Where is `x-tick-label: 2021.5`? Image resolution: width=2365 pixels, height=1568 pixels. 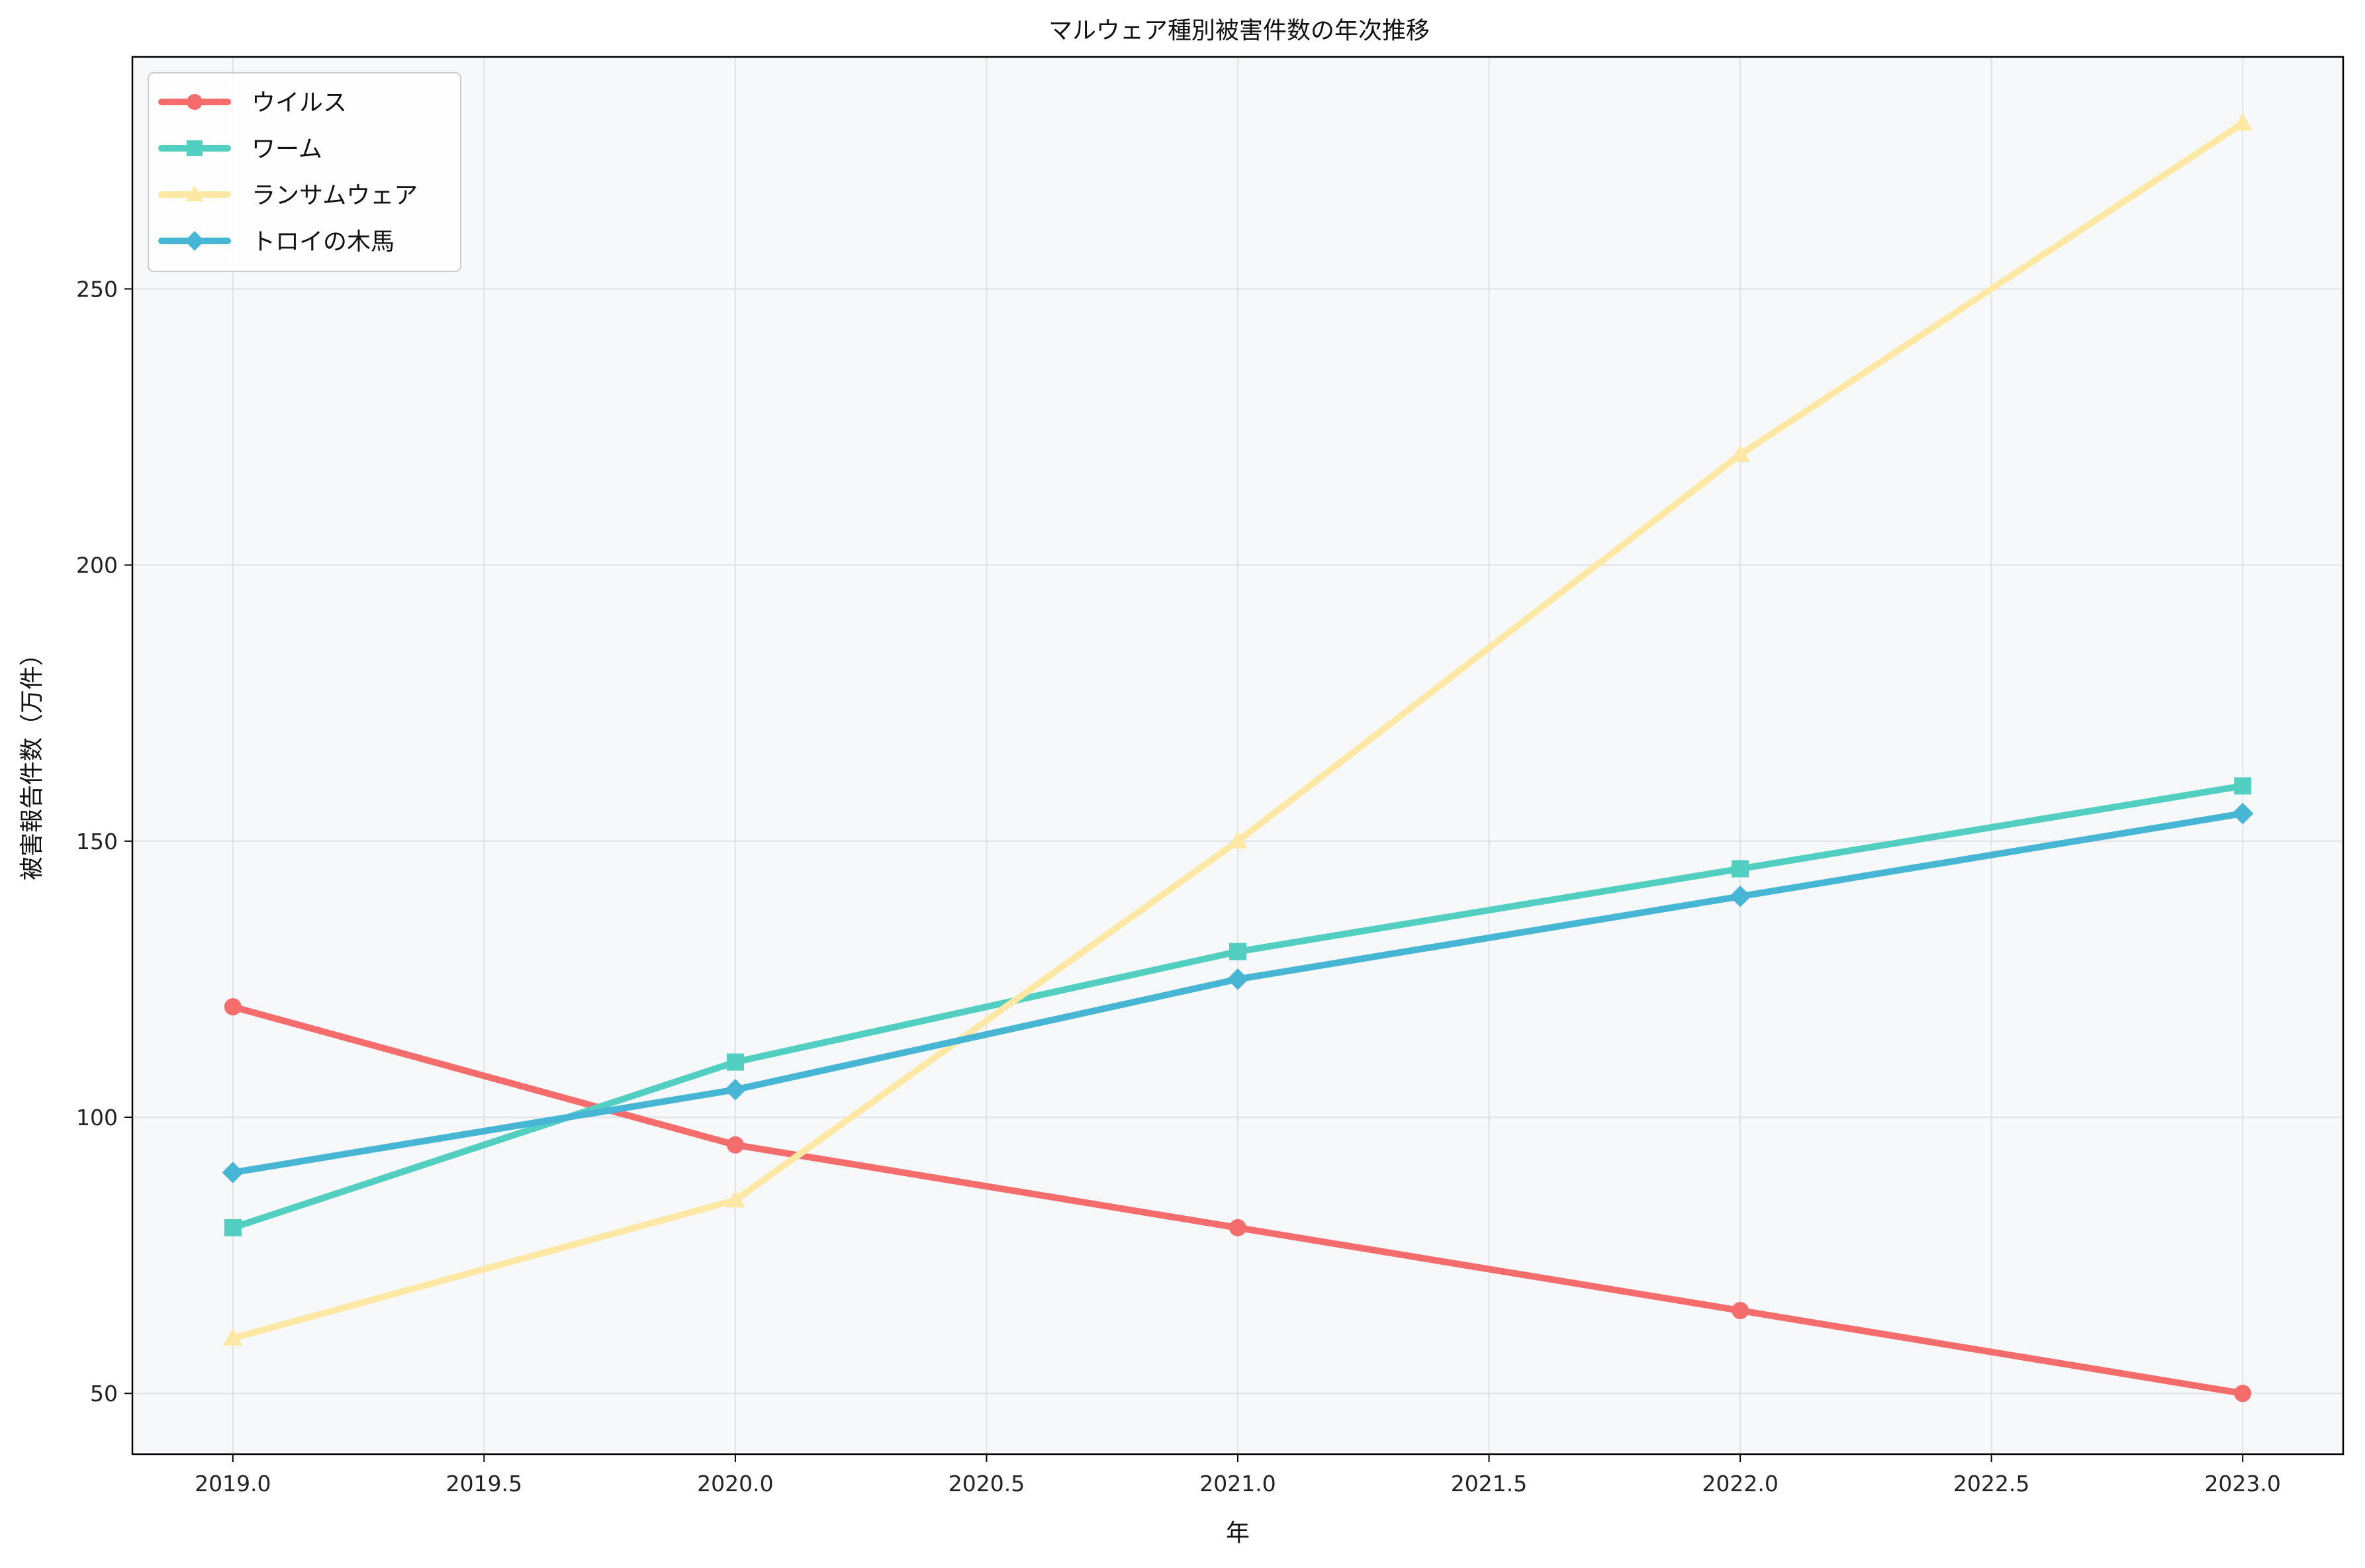
x-tick-label: 2021.5 is located at coordinates (1489, 1484).